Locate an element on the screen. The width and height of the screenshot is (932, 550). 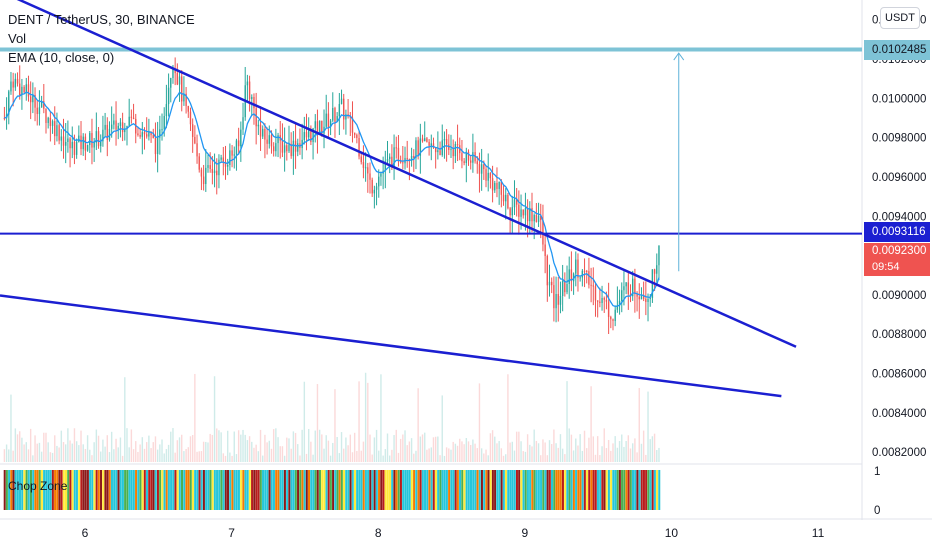
legend-symbol: DENT / TetherUS, 30, BINANCE is located at coordinates (101, 19).